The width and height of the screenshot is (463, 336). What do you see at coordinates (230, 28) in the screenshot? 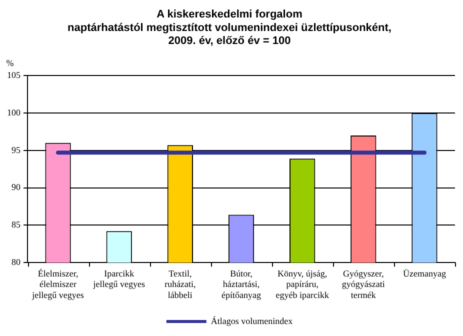
I see `chart-title: A kiskereskedelmi forgalom naptárhatástól megtisztított volumenindexei üzlettípusonként, 2009. év, előző év = 100` at bounding box center [230, 28].